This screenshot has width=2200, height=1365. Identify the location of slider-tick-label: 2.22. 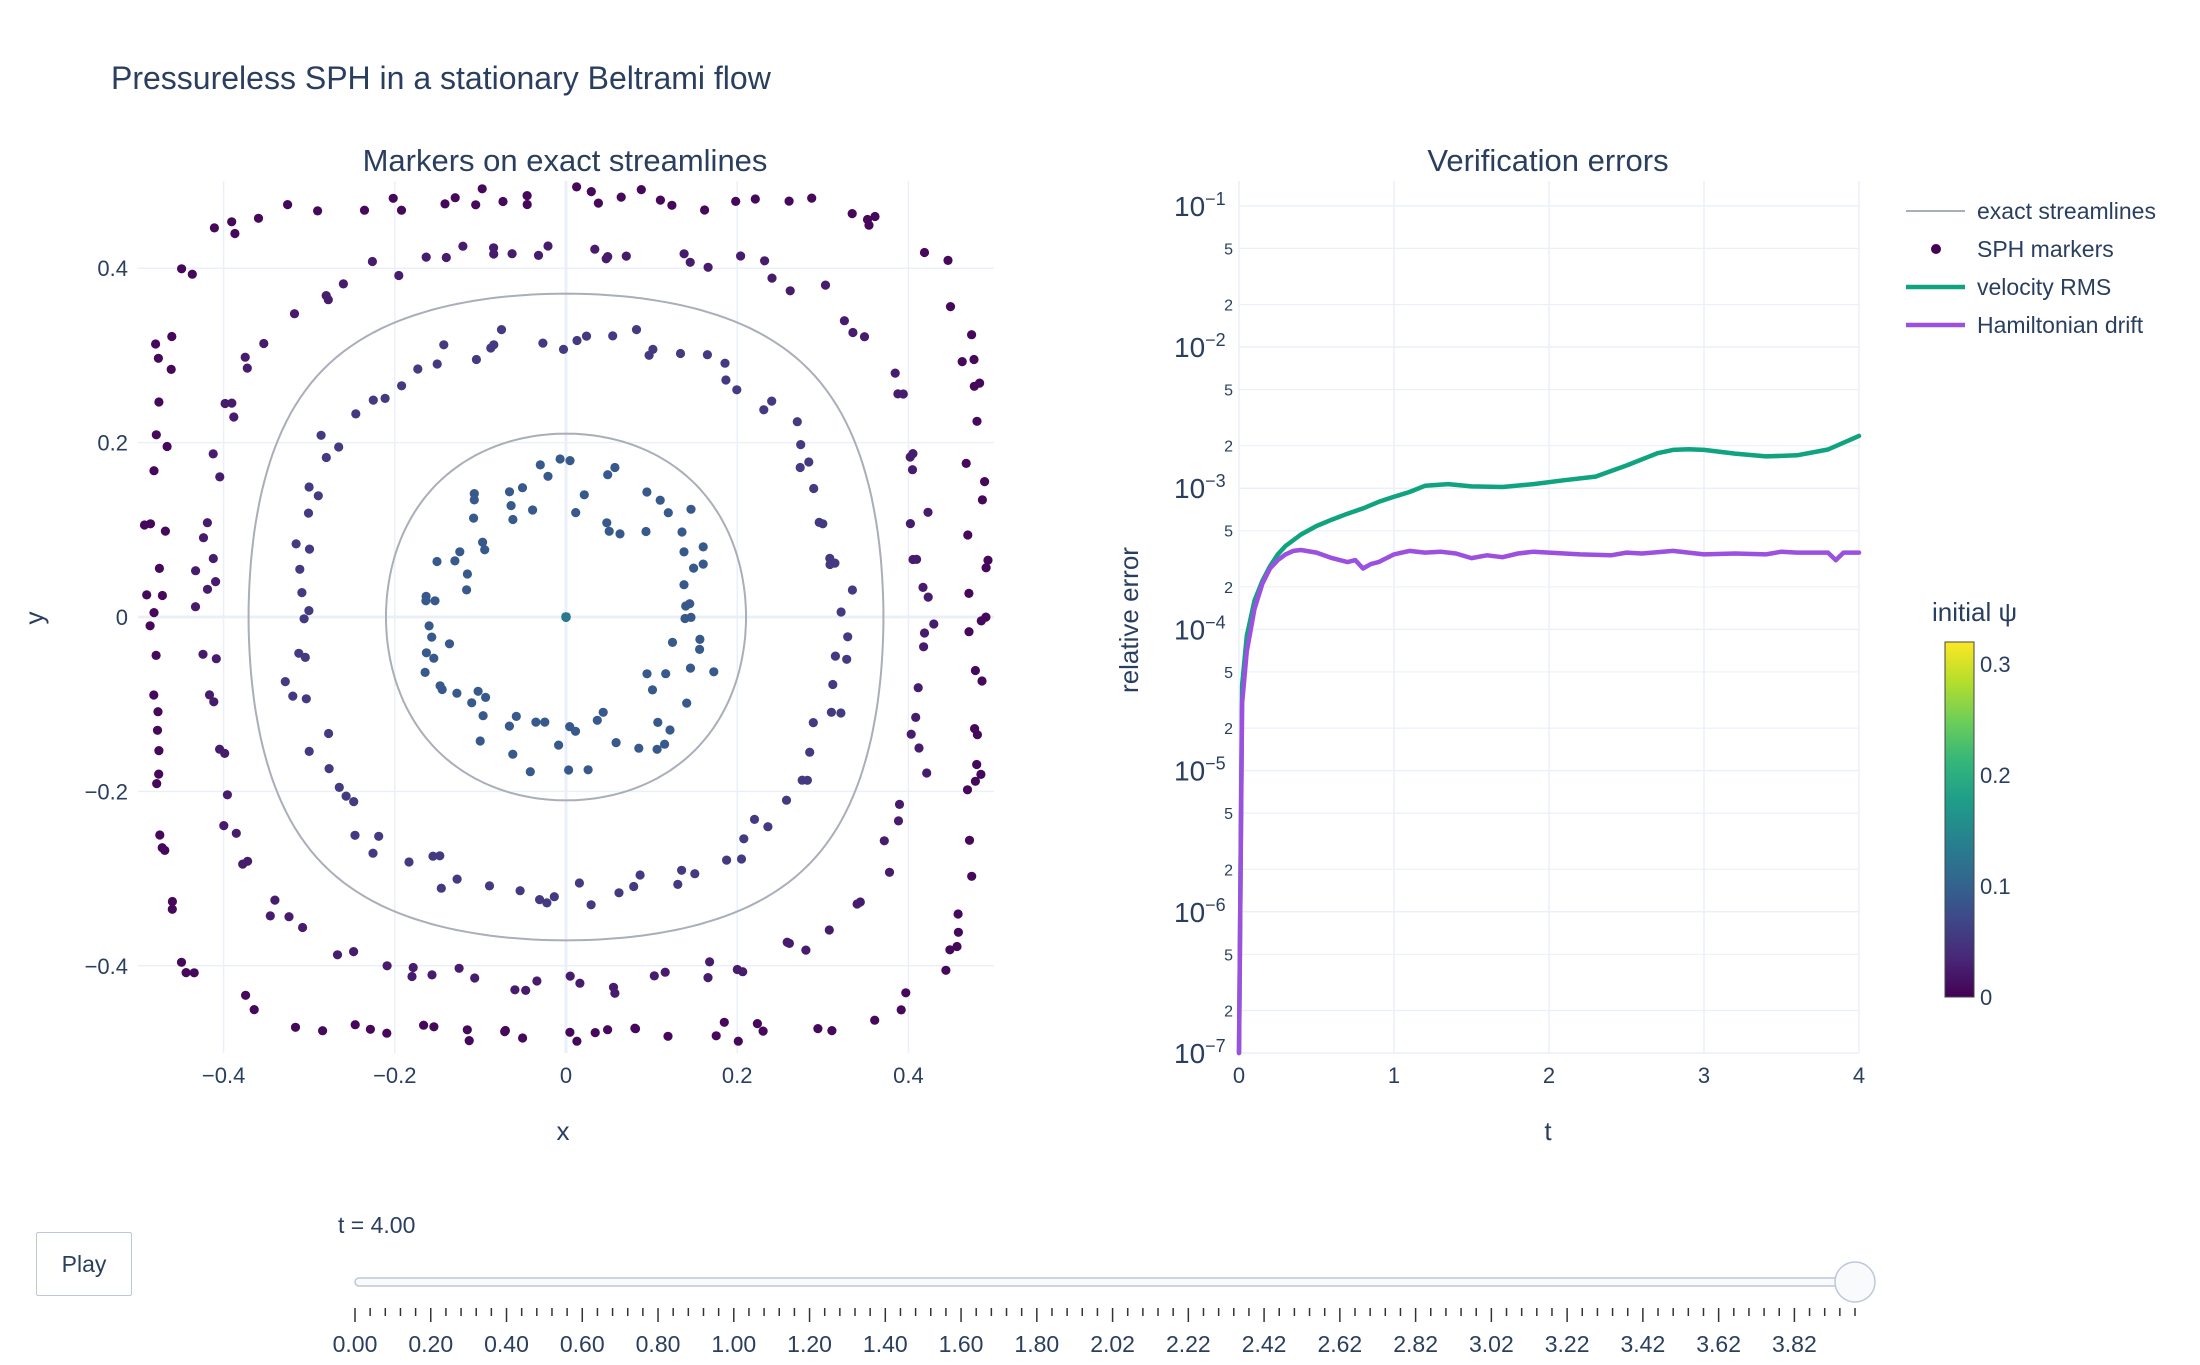
(1188, 1344).